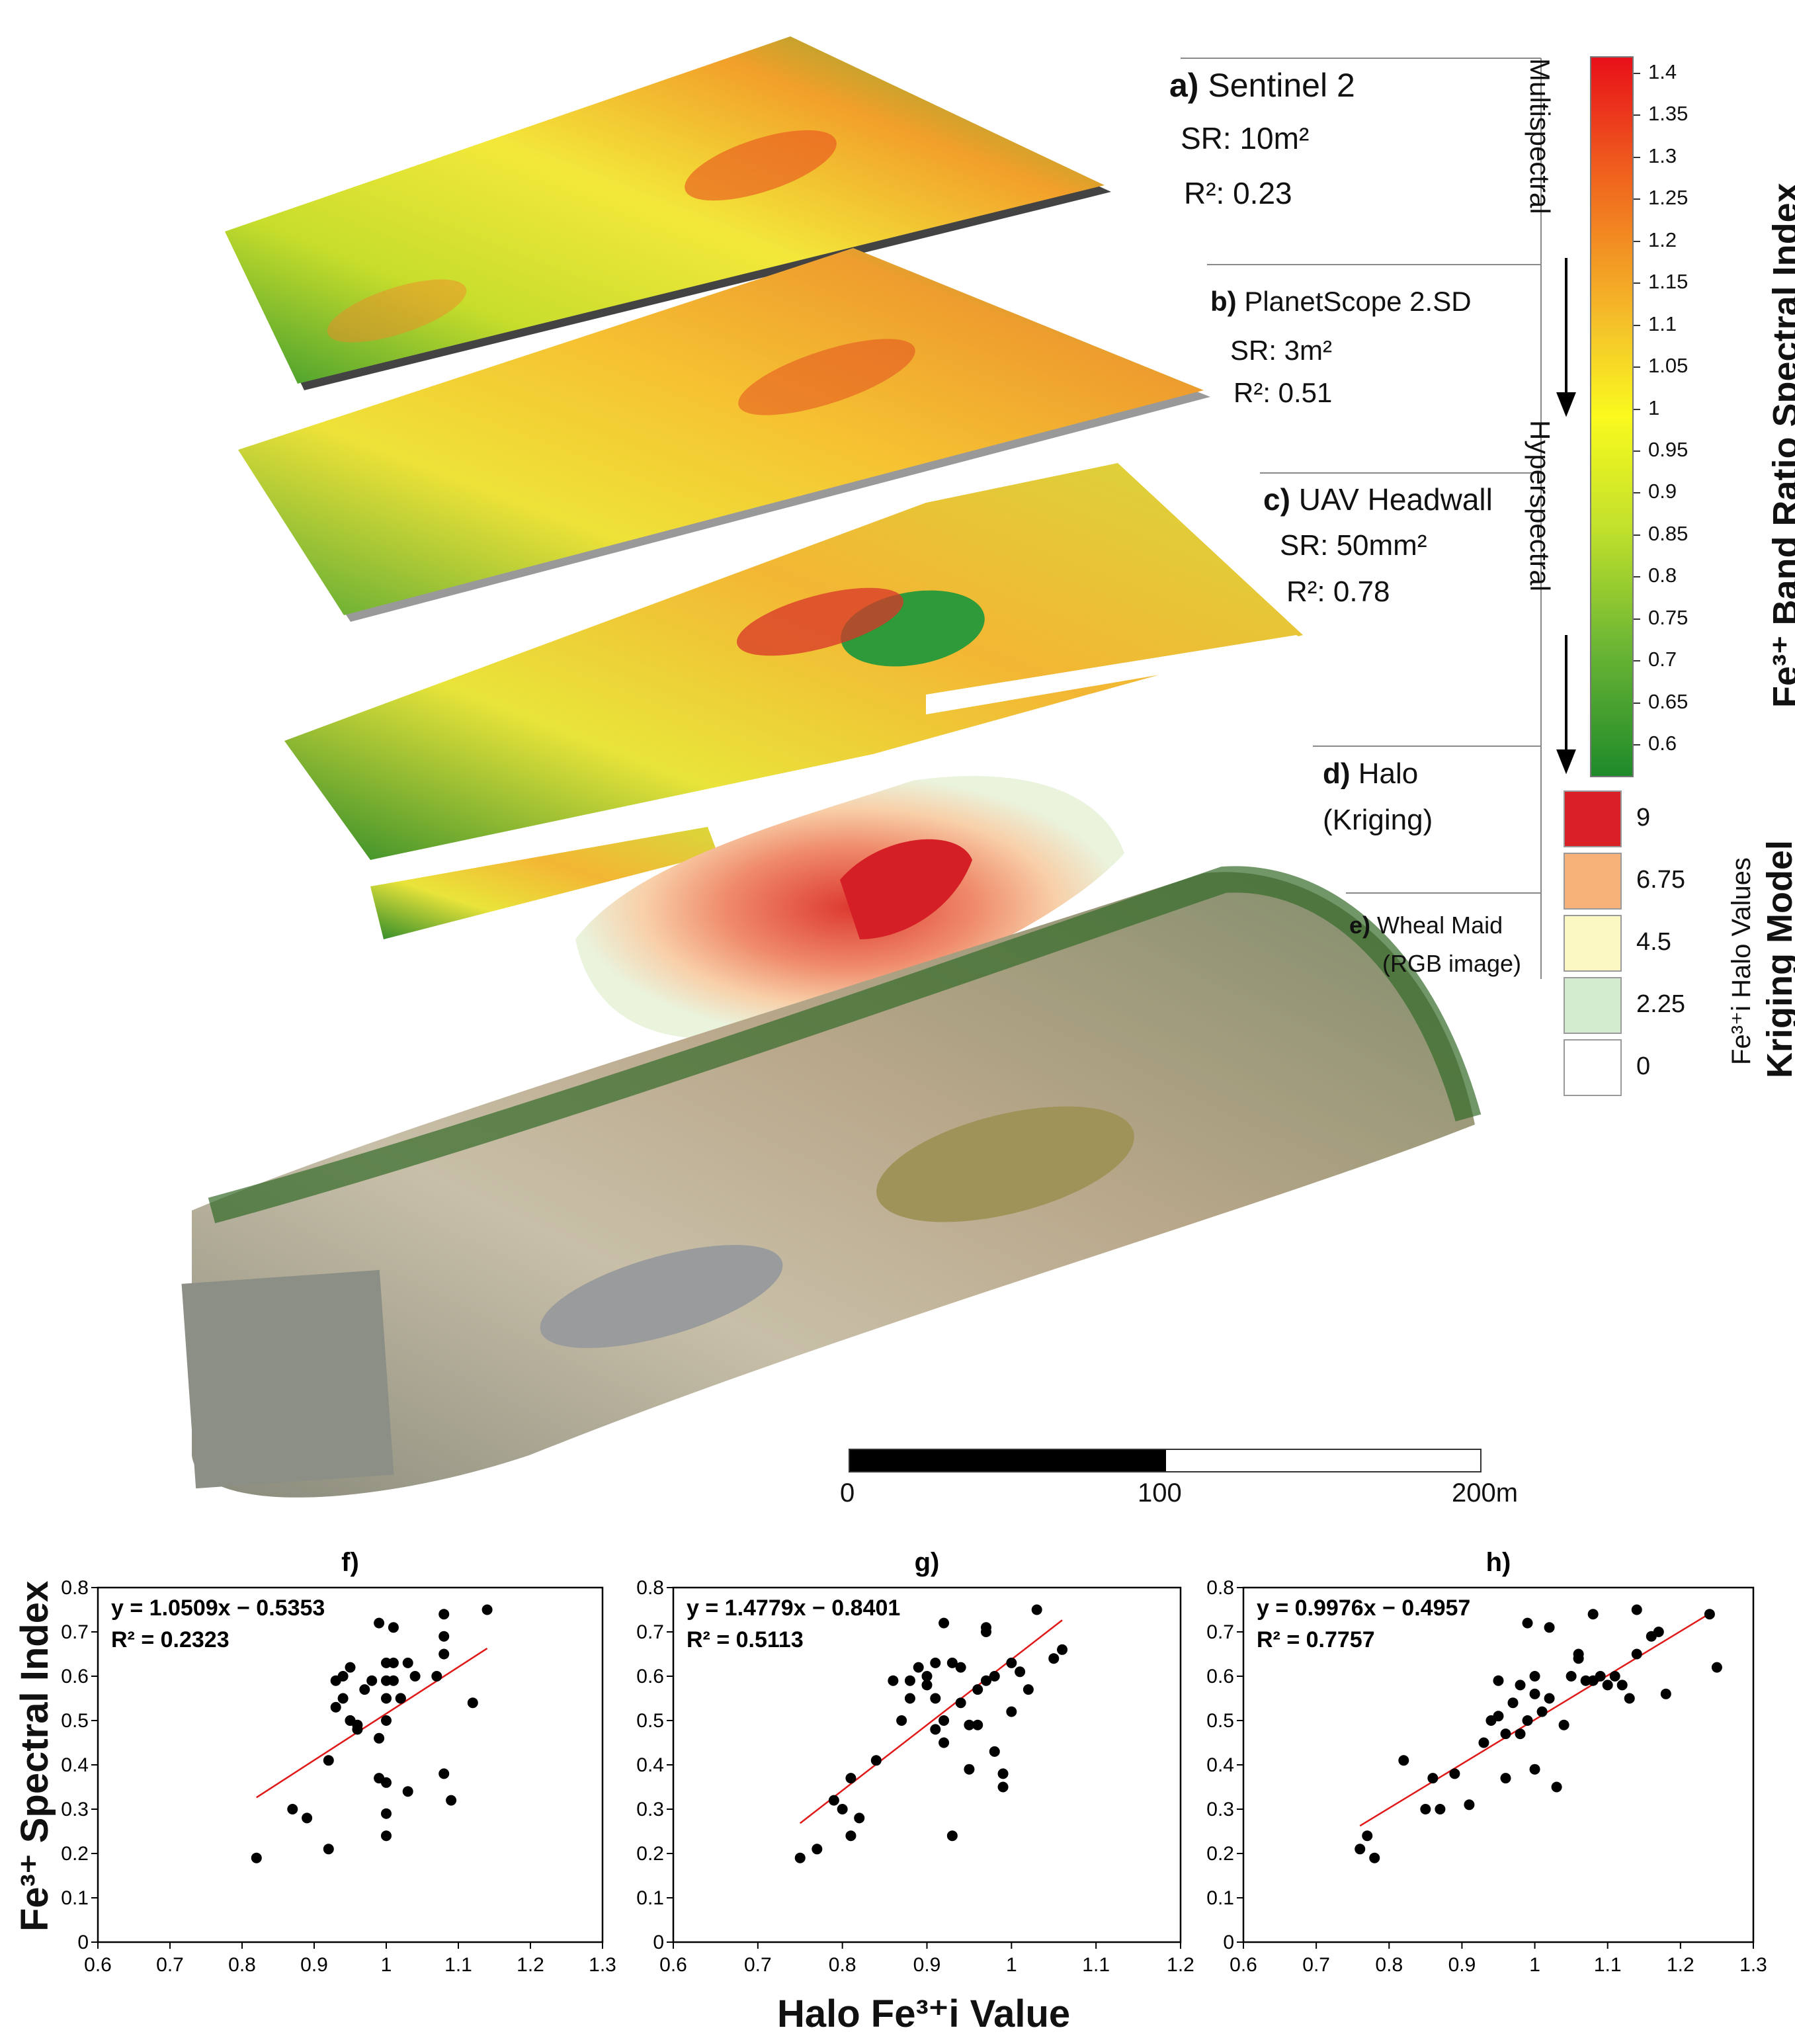  Describe the element at coordinates (931, 1722) in the screenshot. I see `trend-line` at that location.